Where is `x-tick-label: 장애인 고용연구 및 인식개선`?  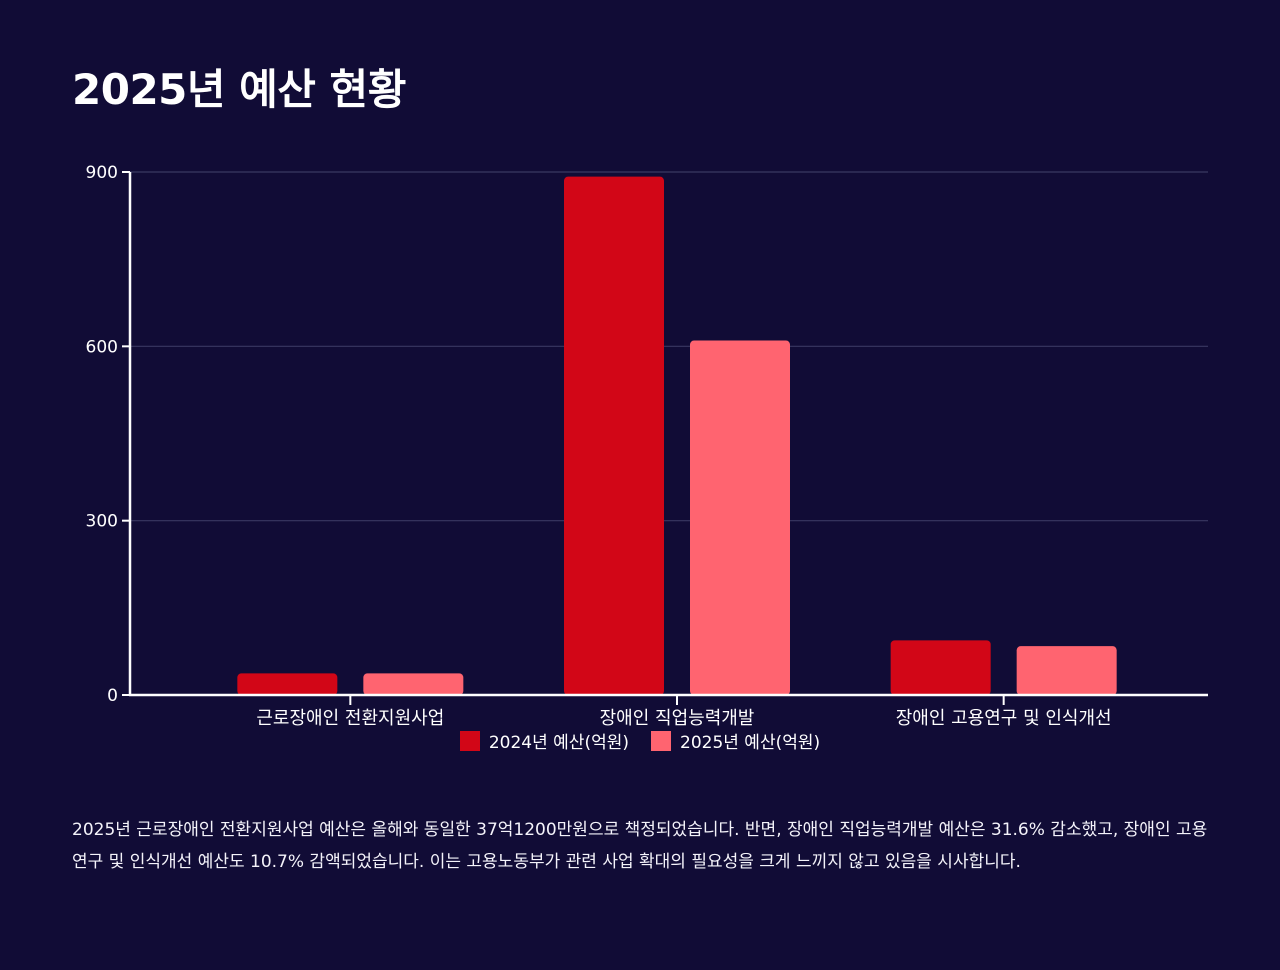
x-tick-label: 장애인 고용연구 및 인식개선 is located at coordinates (1004, 718).